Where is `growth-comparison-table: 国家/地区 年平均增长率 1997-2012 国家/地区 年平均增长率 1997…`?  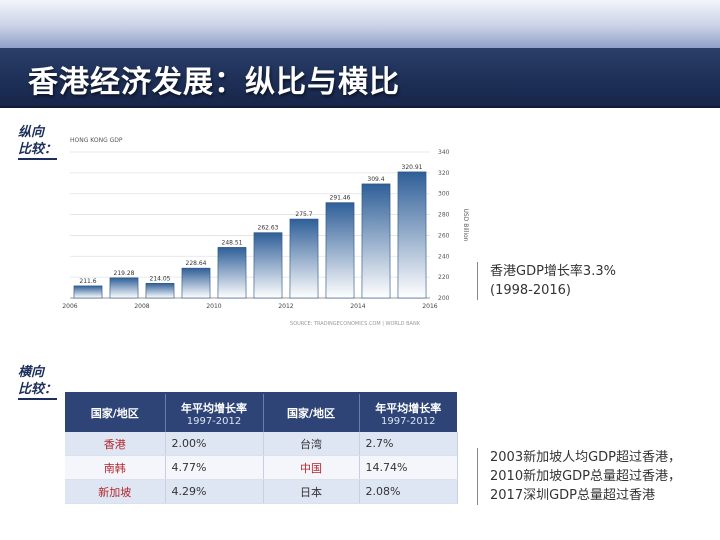 growth-comparison-table: 国家/地区 年平均增长率 1997-2012 国家/地区 年平均增长率 1997… is located at coordinates (261, 448).